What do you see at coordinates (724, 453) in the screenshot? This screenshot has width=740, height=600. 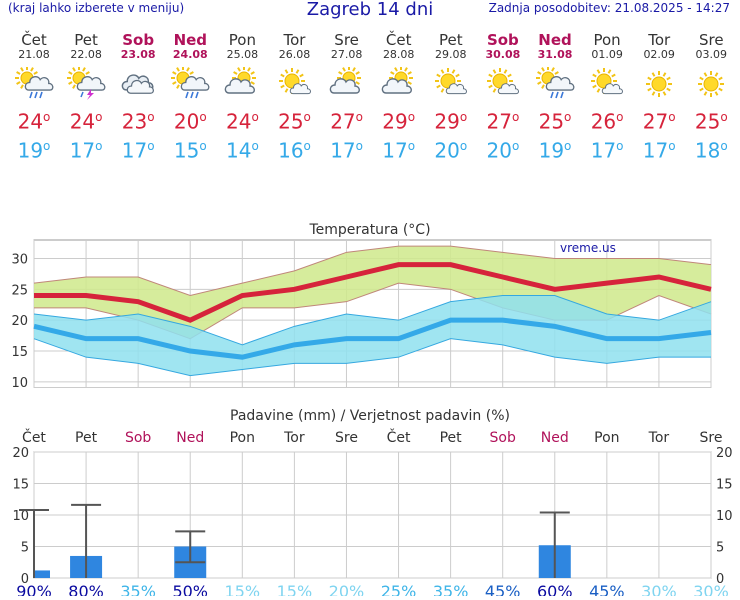 I see `precip-y-tick-right: 20` at bounding box center [724, 453].